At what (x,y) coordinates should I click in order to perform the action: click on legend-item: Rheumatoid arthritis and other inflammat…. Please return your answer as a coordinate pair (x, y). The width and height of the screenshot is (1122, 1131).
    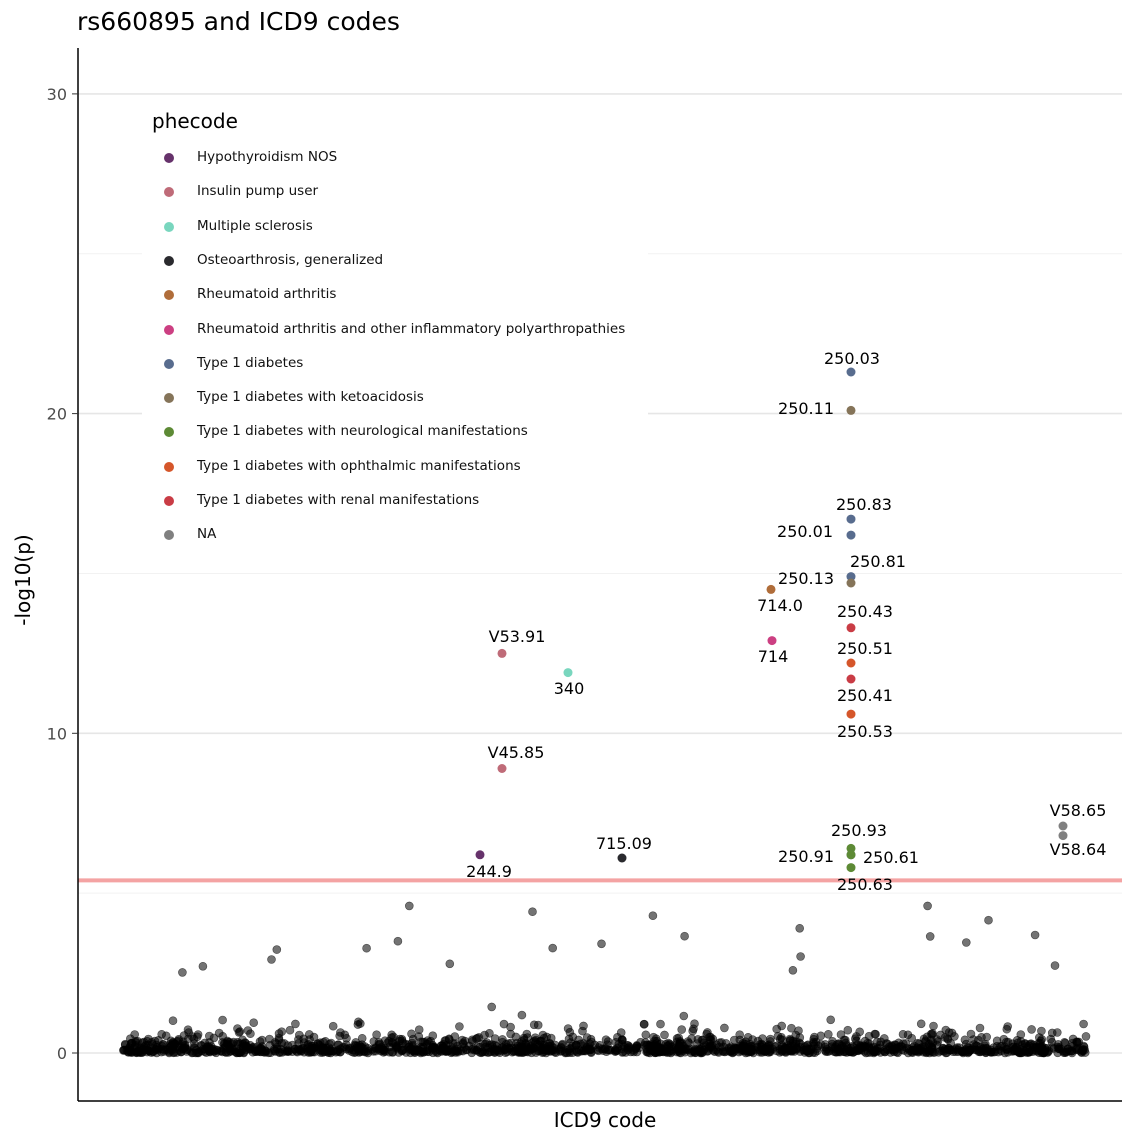
    Looking at the image, I should click on (395, 330).